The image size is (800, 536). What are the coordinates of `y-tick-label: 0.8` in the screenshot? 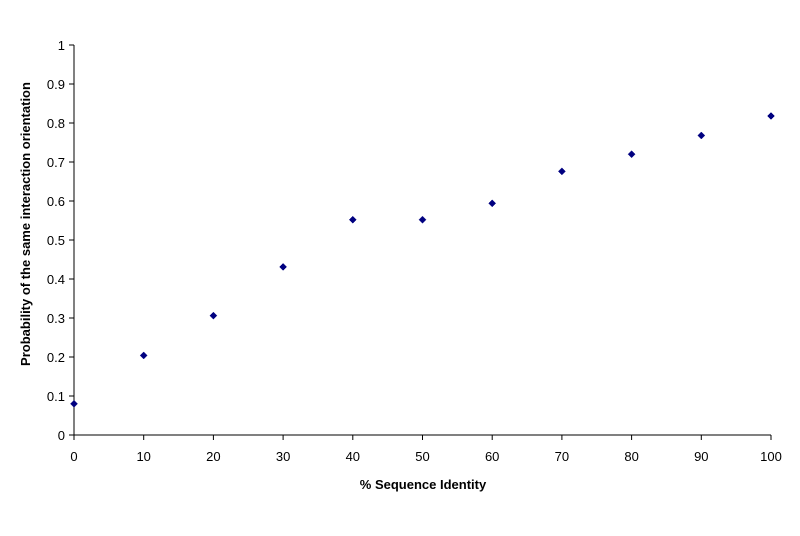 It's located at (56, 123).